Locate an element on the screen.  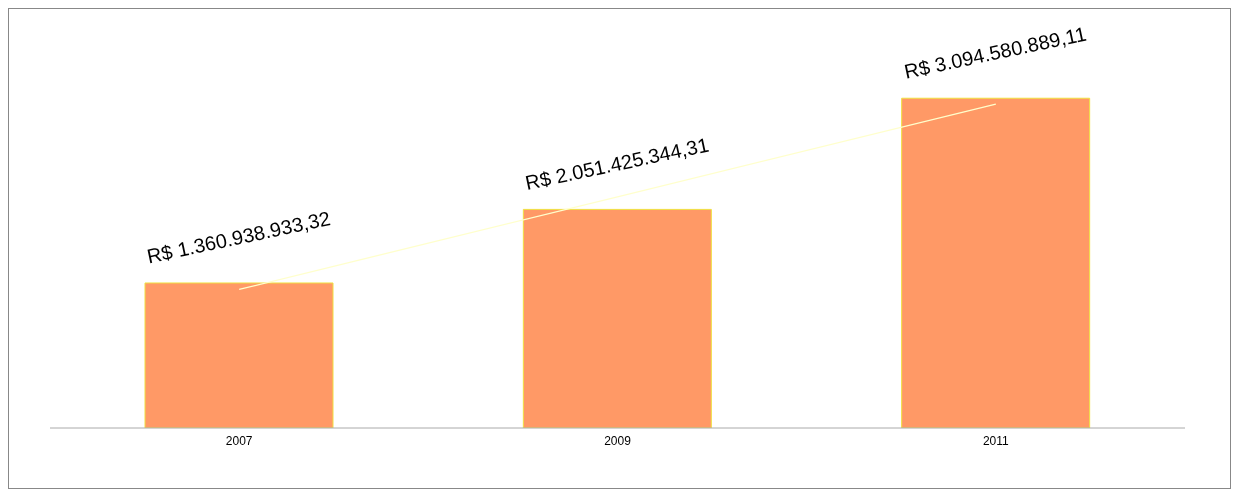
x-tick-label: 2009 is located at coordinates (618, 440).